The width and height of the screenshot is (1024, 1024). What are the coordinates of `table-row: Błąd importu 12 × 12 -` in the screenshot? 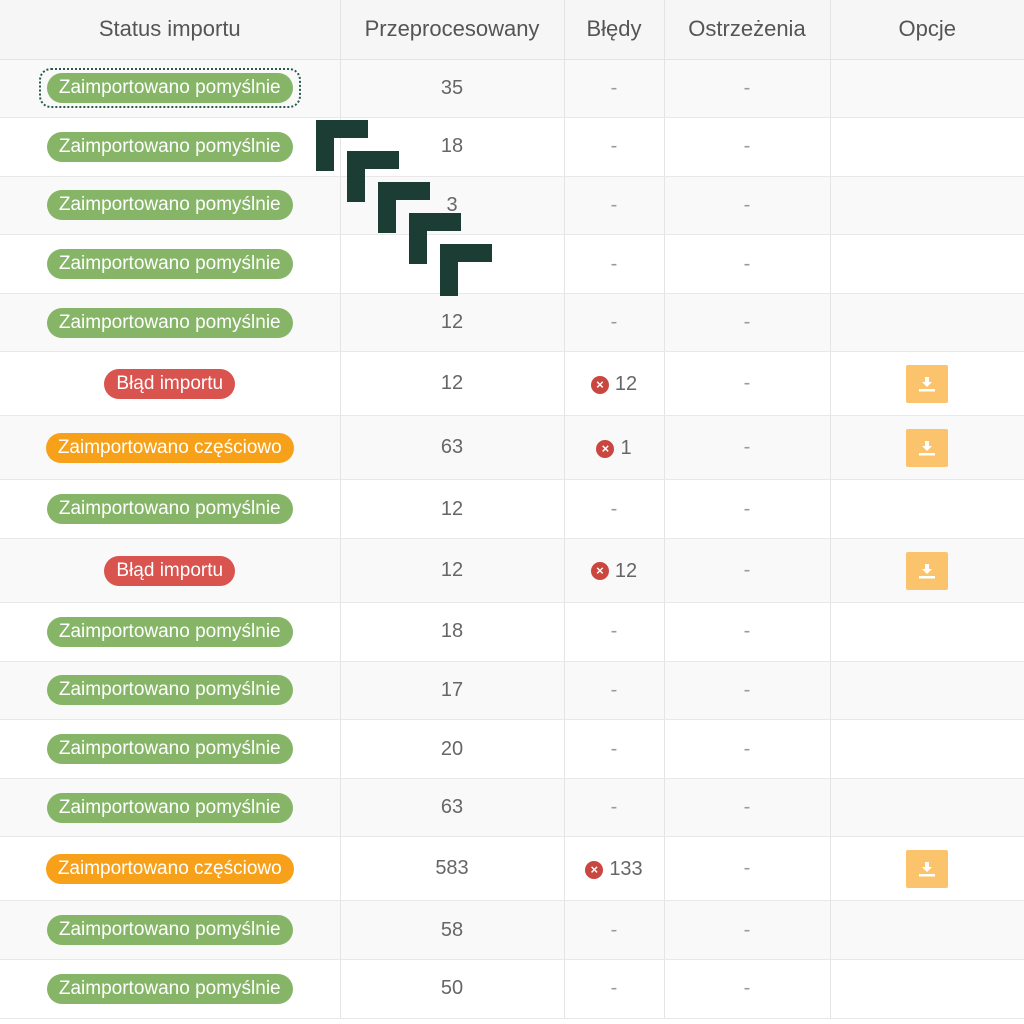 It's located at (512, 571).